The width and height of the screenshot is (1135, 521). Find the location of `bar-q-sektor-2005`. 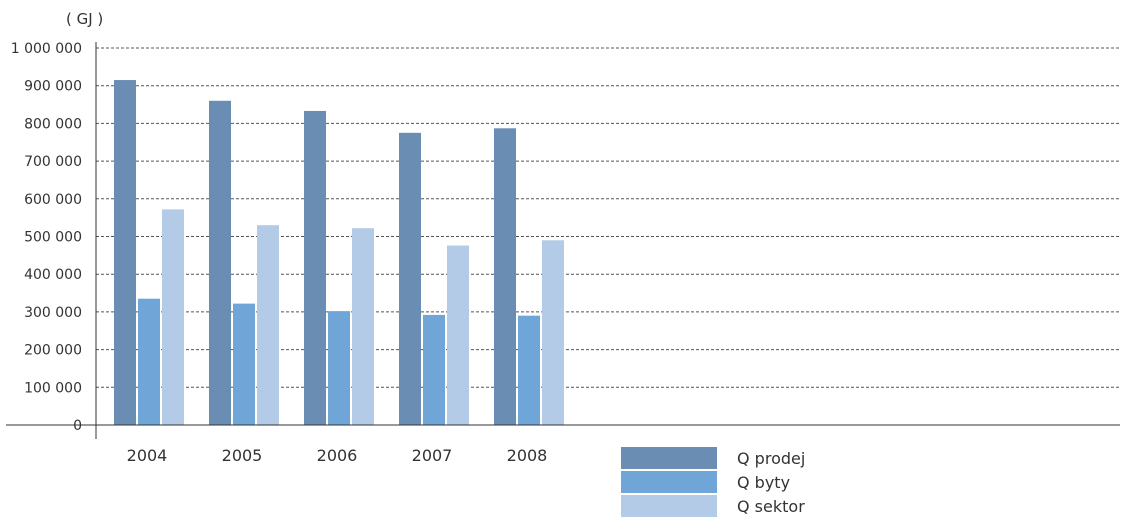

bar-q-sektor-2005 is located at coordinates (268, 325).